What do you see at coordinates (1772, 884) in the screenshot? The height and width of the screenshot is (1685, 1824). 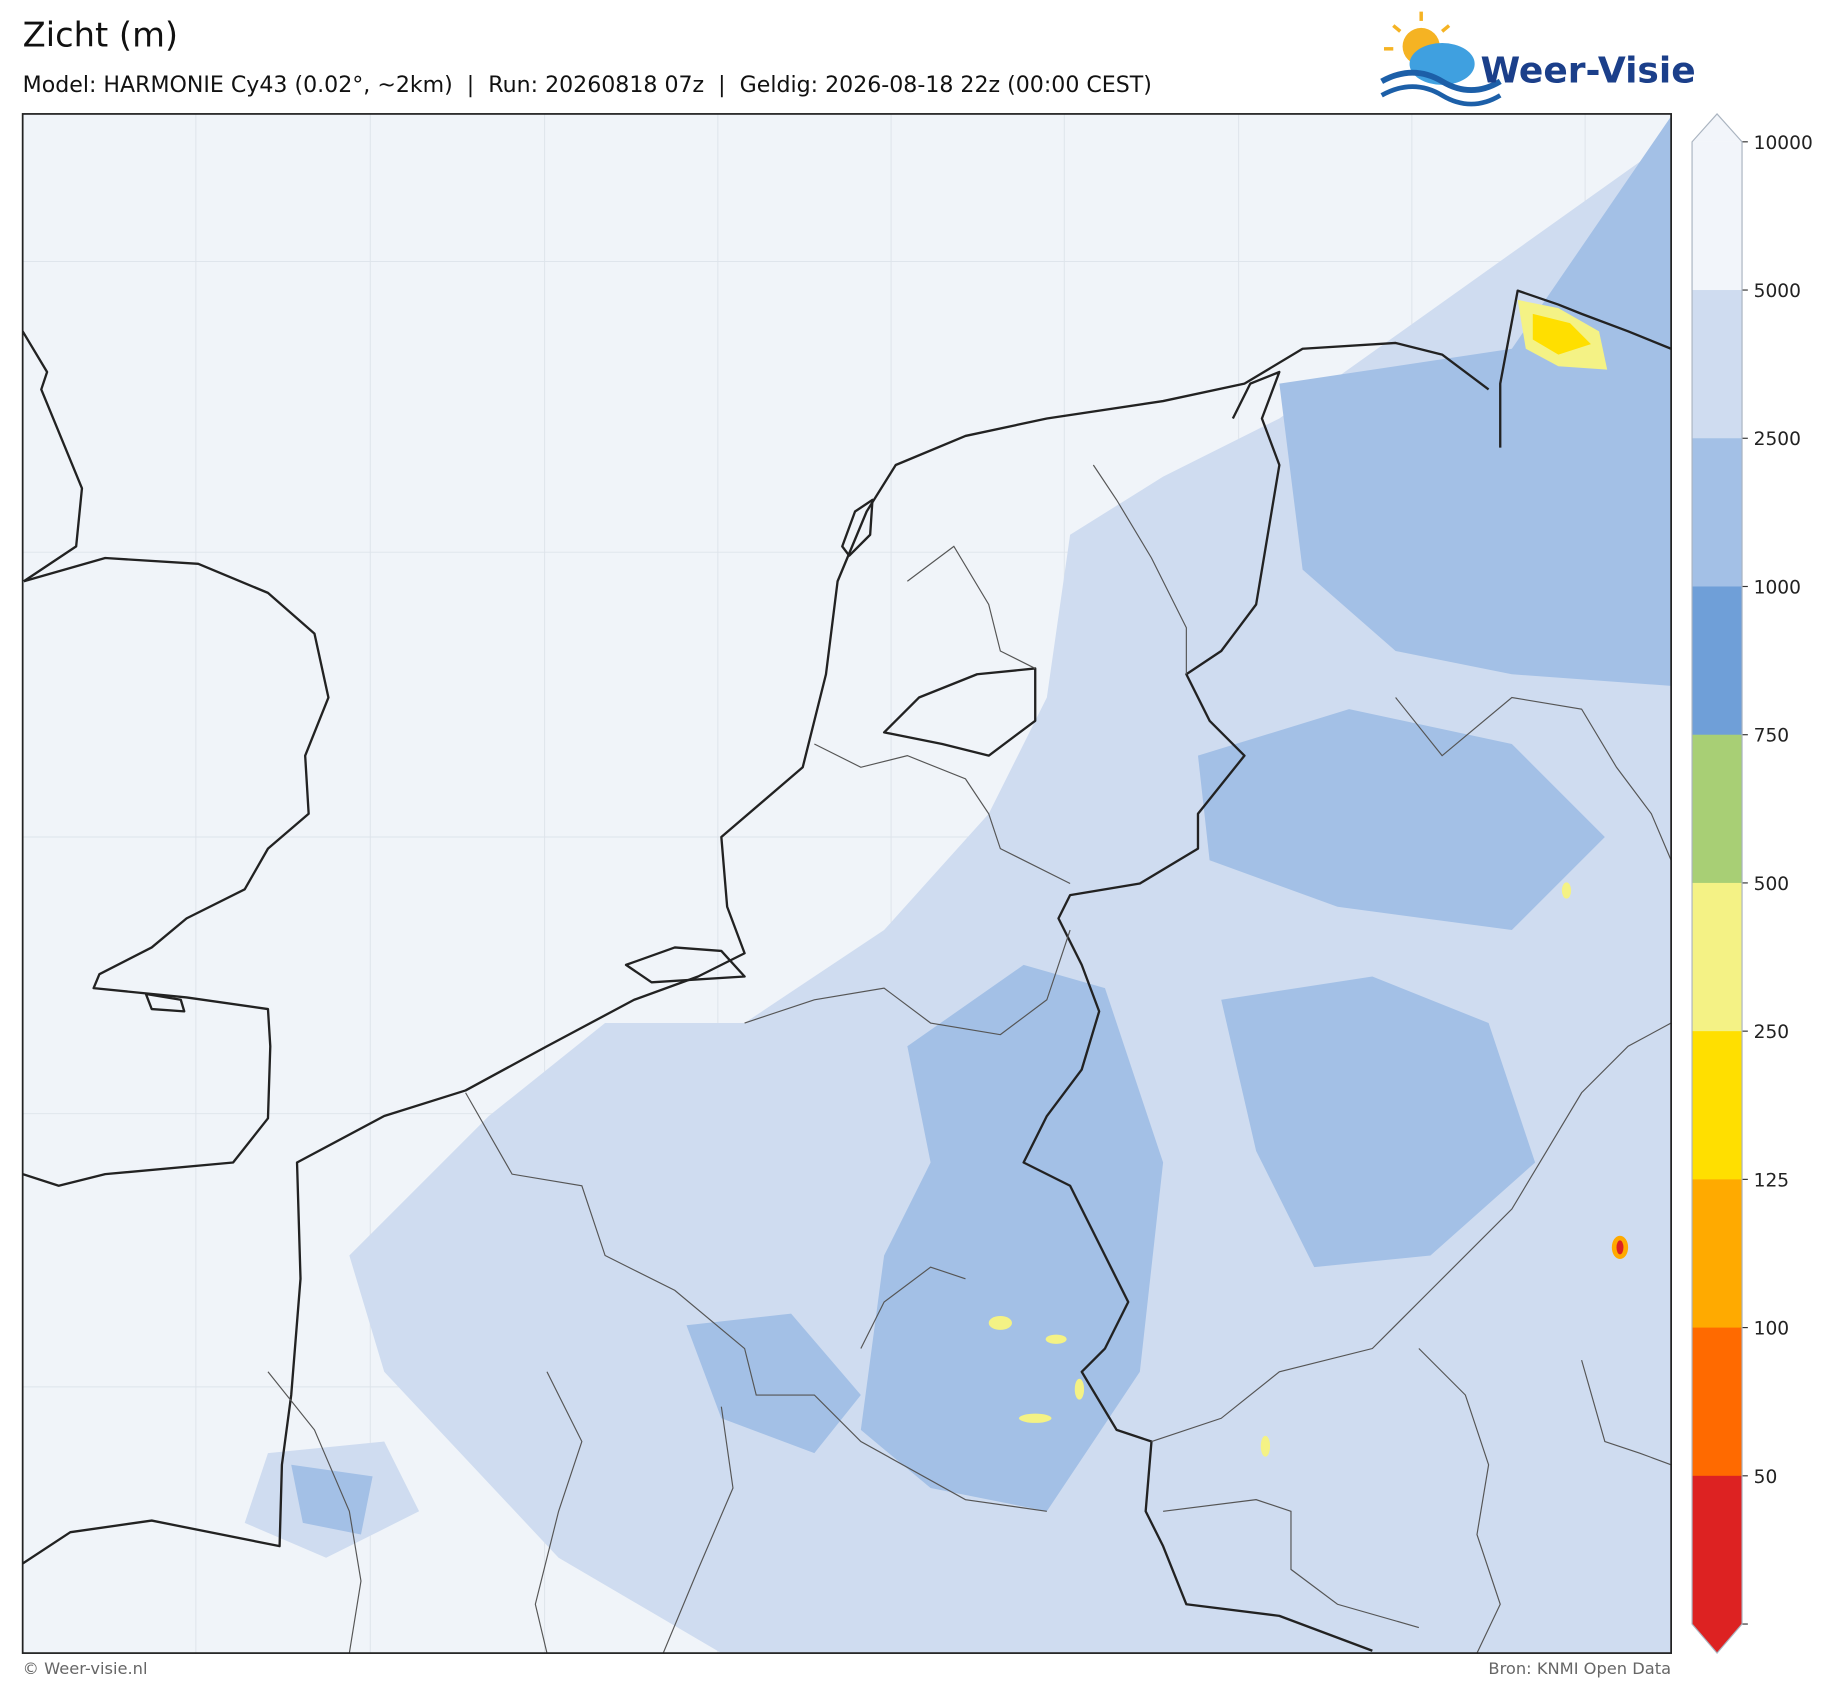 I see `colorbar-label: 500` at bounding box center [1772, 884].